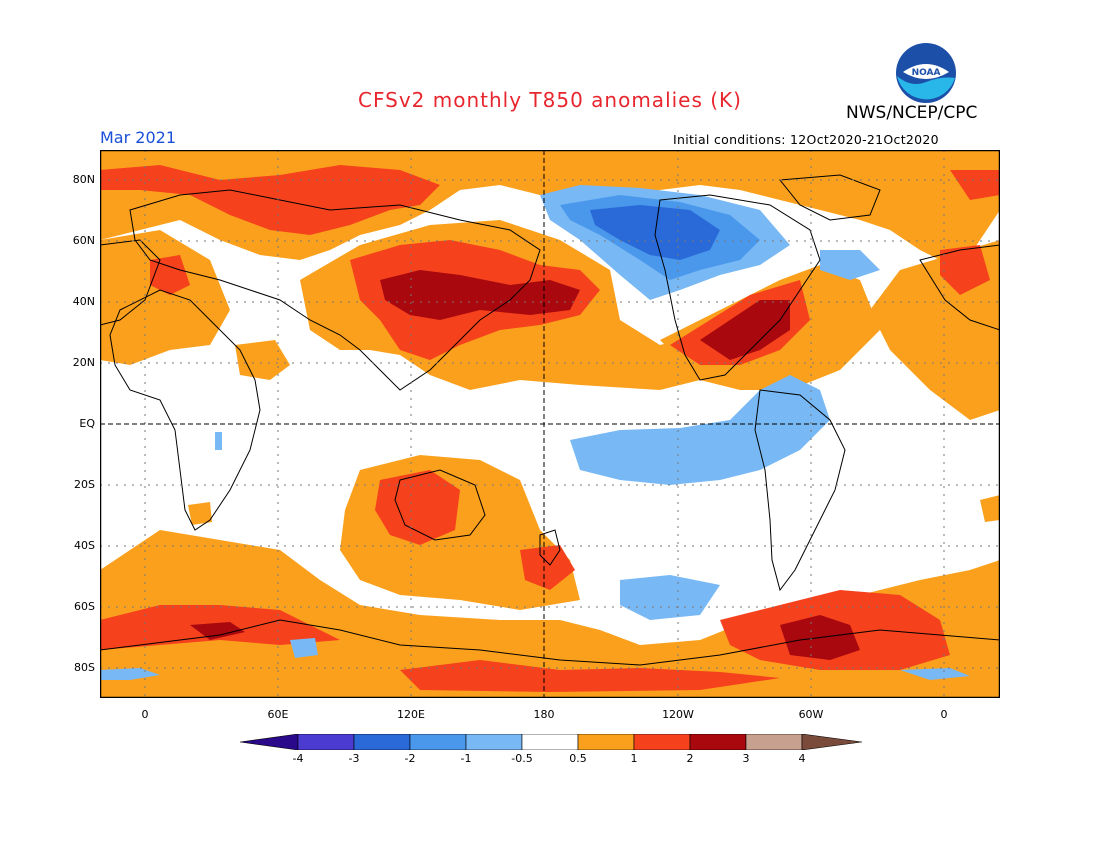 Image resolution: width=1100 pixels, height=850 pixels. I want to click on lat-label: 60N, so click(83, 240).